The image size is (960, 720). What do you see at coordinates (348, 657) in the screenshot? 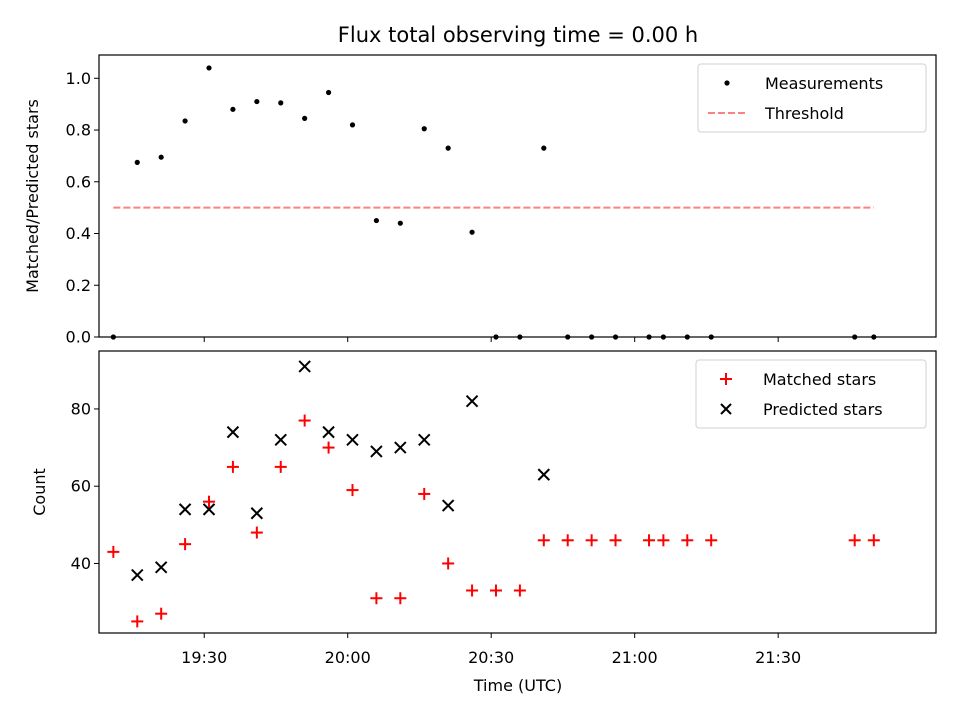
I see `x-tick-label: 20:00` at bounding box center [348, 657].